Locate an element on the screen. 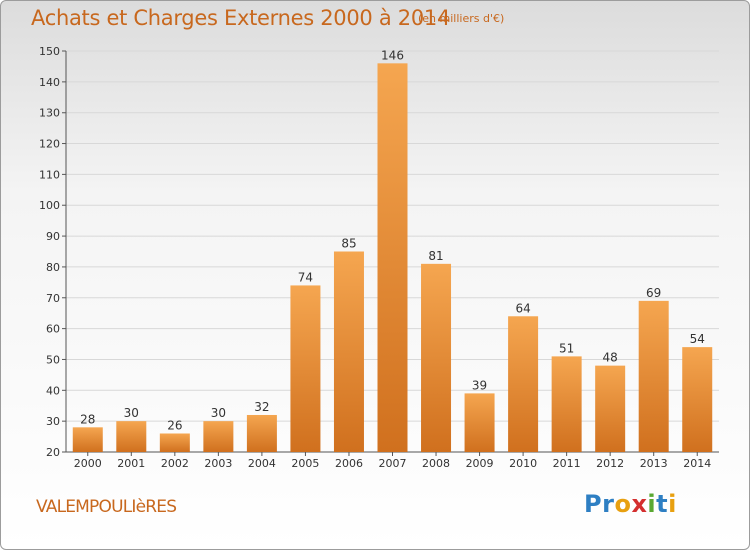 This screenshot has height=550, width=750. y-tick-label: 110 is located at coordinates (49, 174).